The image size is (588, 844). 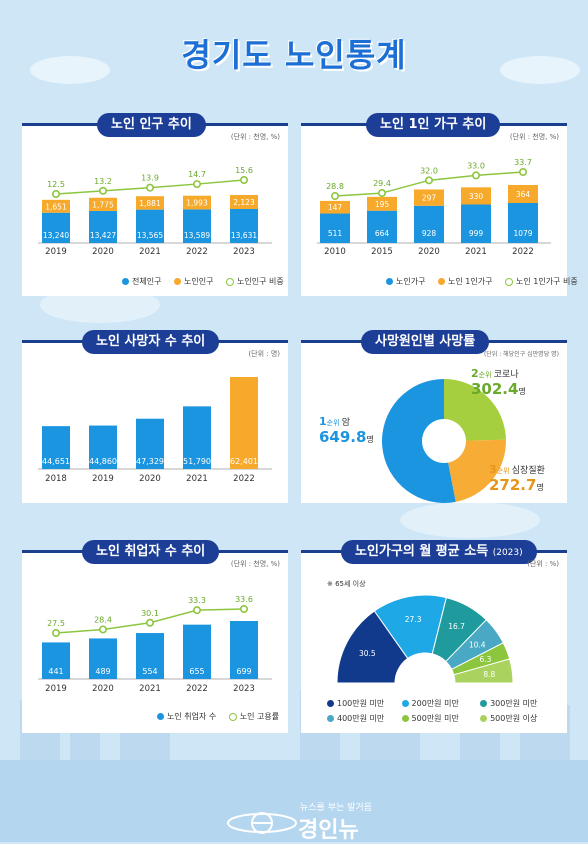 I want to click on data-label: 47,329, so click(x=150, y=461).